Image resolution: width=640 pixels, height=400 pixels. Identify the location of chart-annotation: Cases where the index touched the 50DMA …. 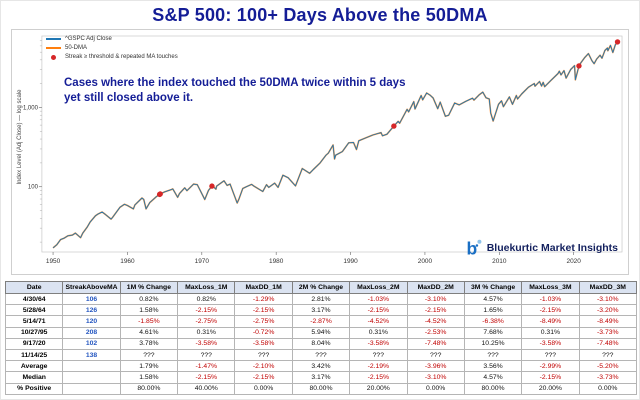
(235, 90).